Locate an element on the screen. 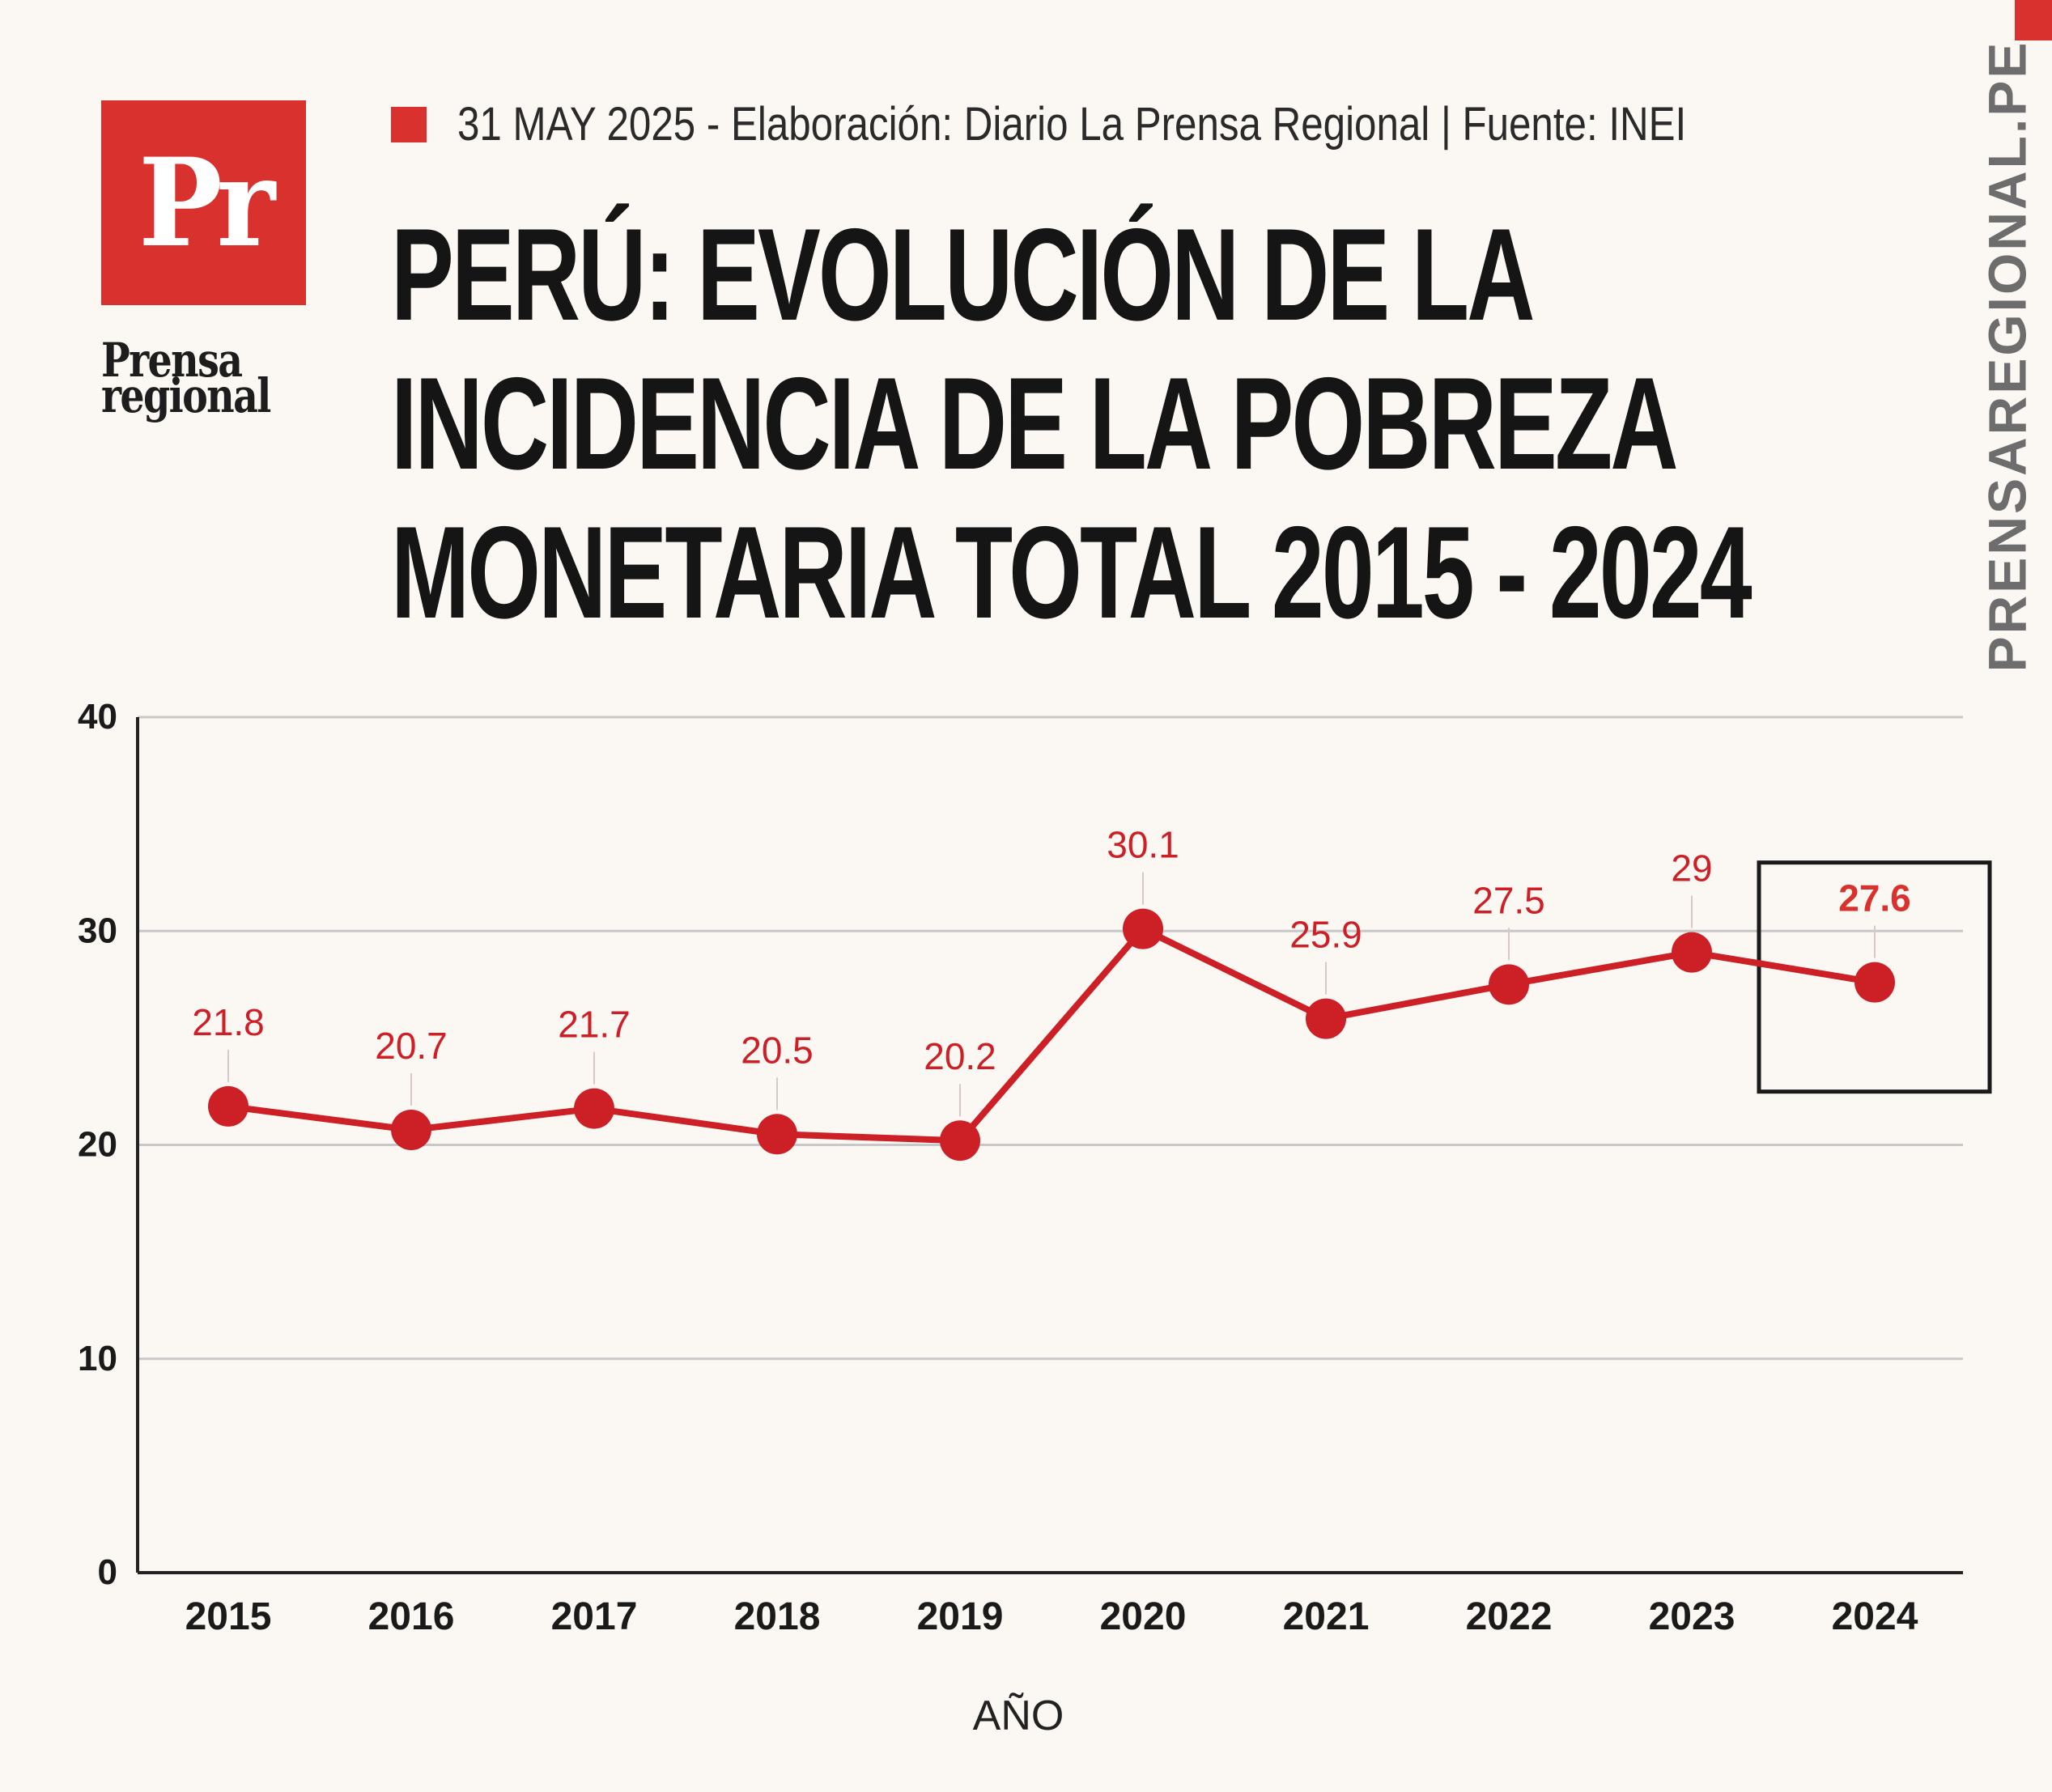 The height and width of the screenshot is (1792, 2052). x-tick-label: 2024 is located at coordinates (1875, 1616).